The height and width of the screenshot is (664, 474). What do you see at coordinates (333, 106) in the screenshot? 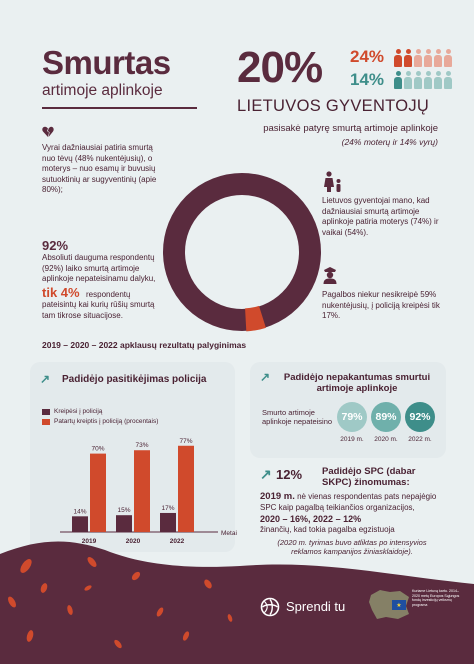
I see `population-heading: LIETUVOS GYVENTOJŲ` at bounding box center [333, 106].